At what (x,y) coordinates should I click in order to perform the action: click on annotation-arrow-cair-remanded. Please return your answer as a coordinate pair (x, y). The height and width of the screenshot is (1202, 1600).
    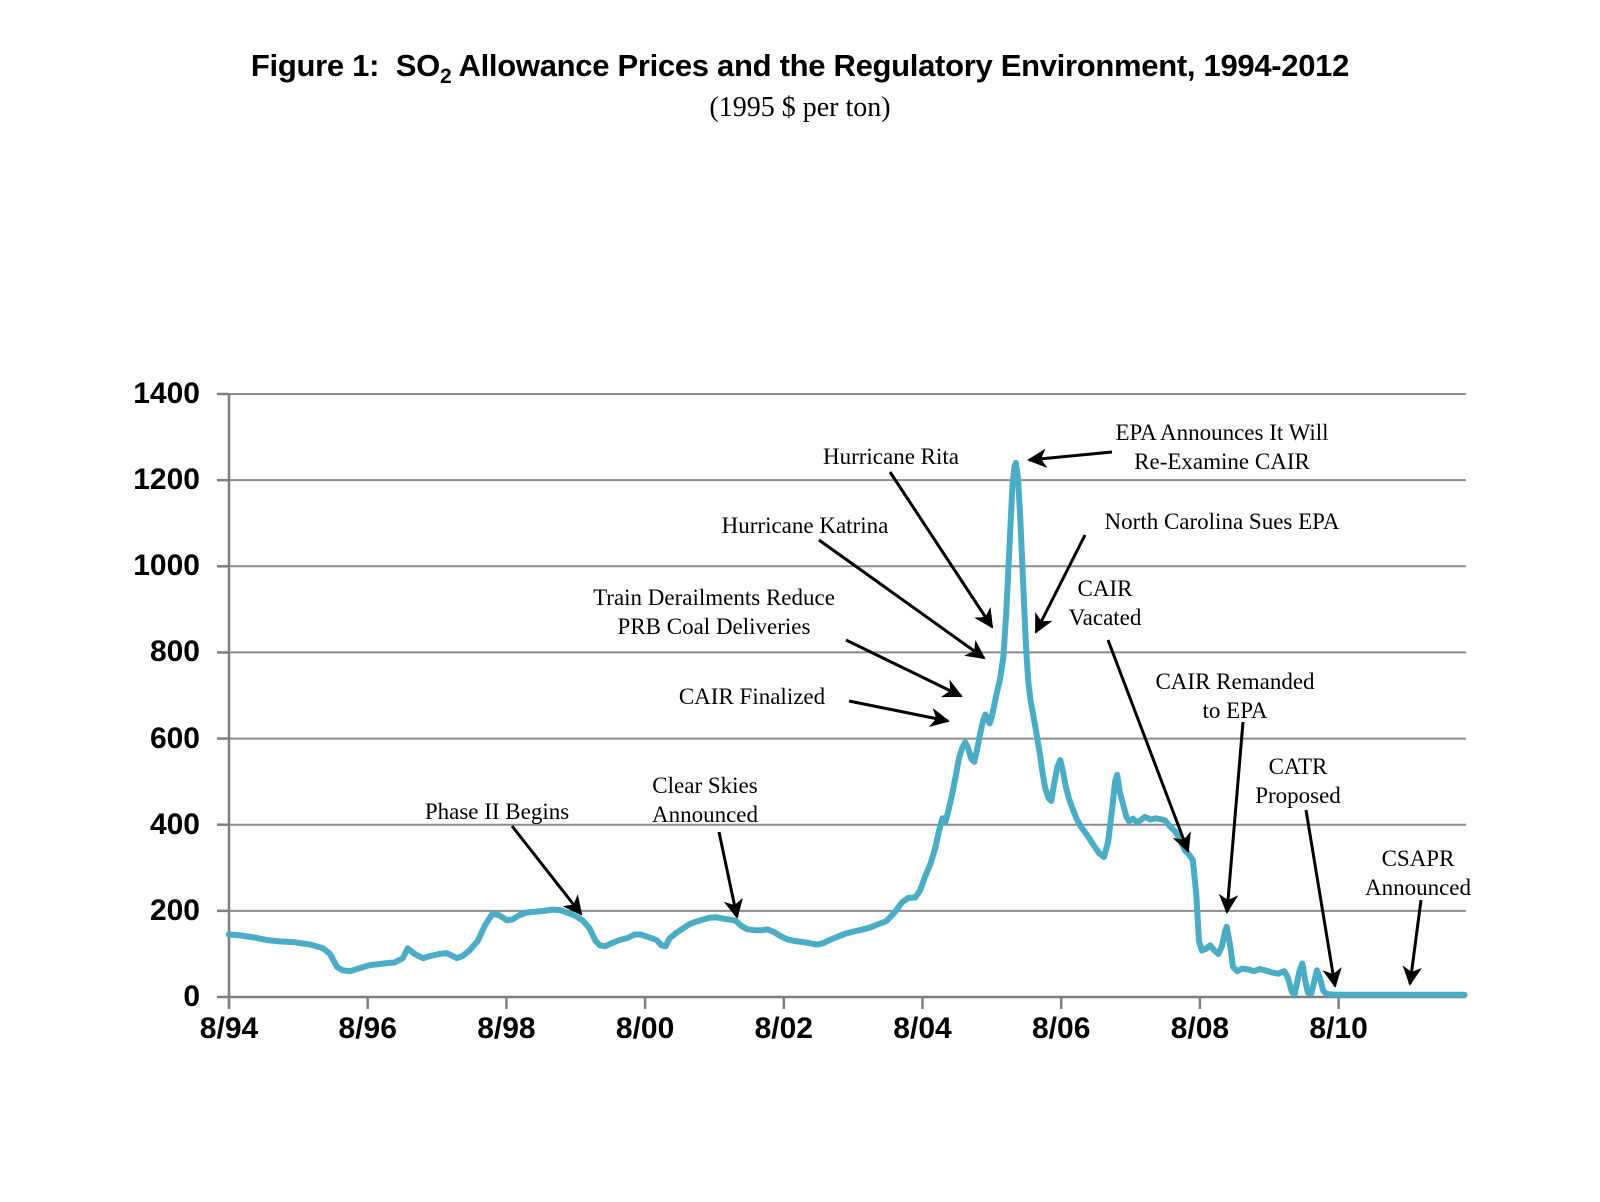
    Looking at the image, I should click on (1231, 817).